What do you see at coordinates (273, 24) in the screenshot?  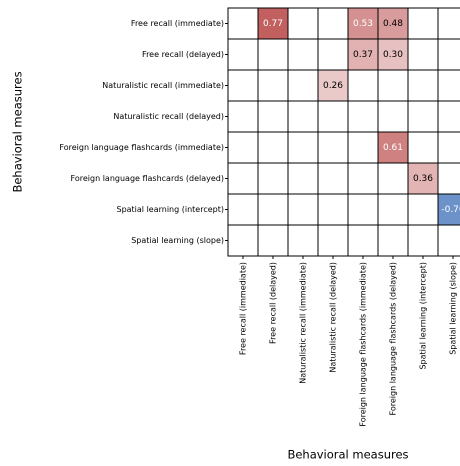 I see `value-label: 0.77` at bounding box center [273, 24].